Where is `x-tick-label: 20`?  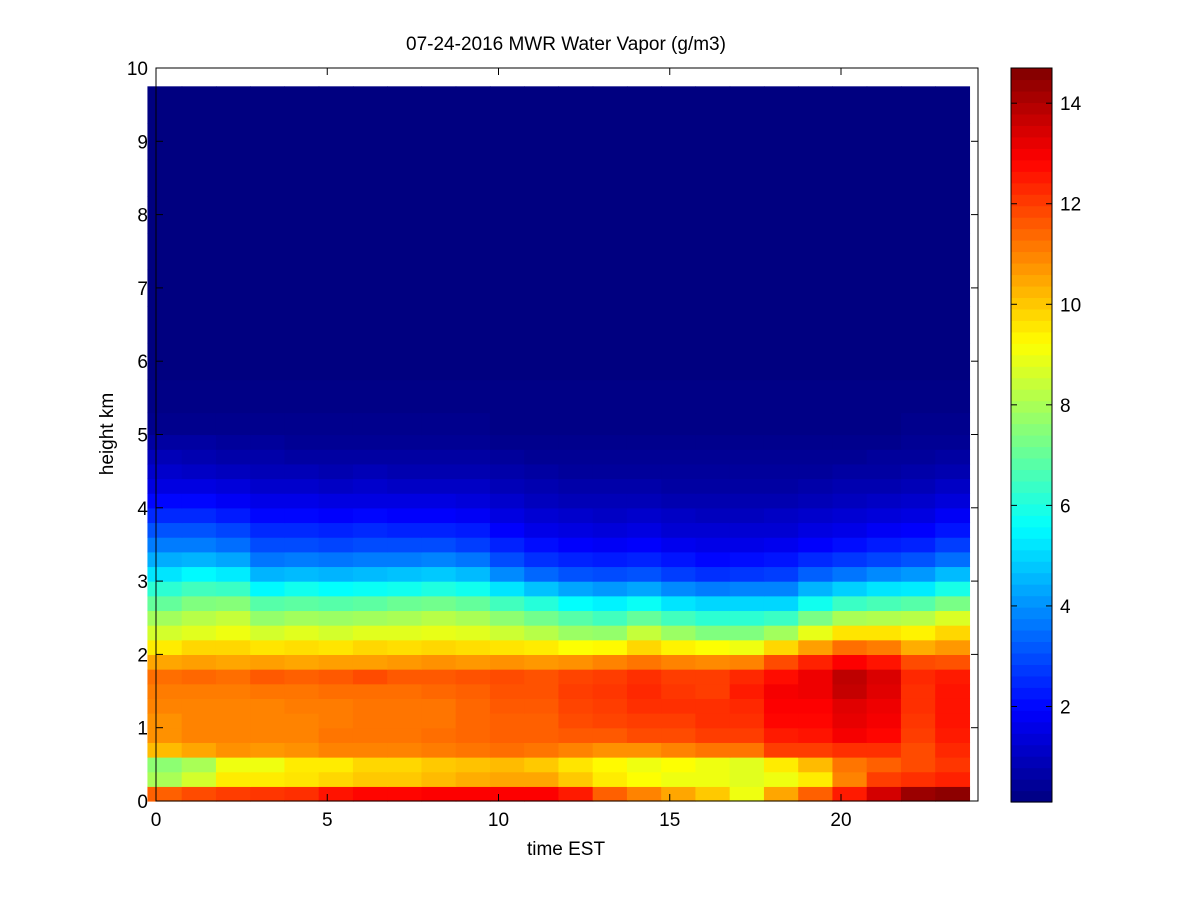
x-tick-label: 20 is located at coordinates (840, 820).